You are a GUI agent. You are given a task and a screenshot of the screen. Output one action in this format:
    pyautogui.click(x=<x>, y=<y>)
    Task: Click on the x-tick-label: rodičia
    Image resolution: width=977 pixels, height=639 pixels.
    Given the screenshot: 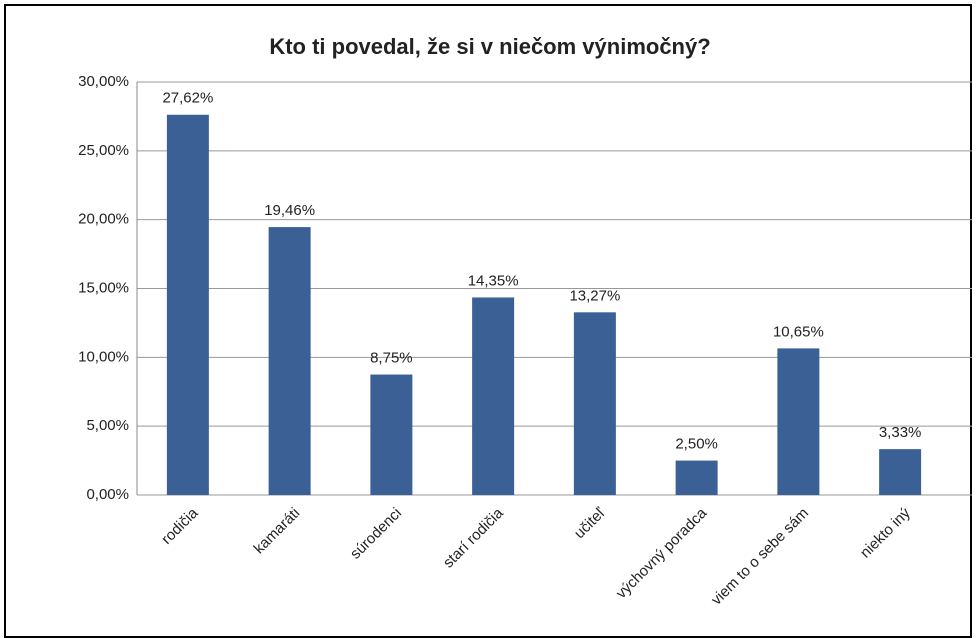 What is the action you would take?
    pyautogui.click(x=180, y=526)
    